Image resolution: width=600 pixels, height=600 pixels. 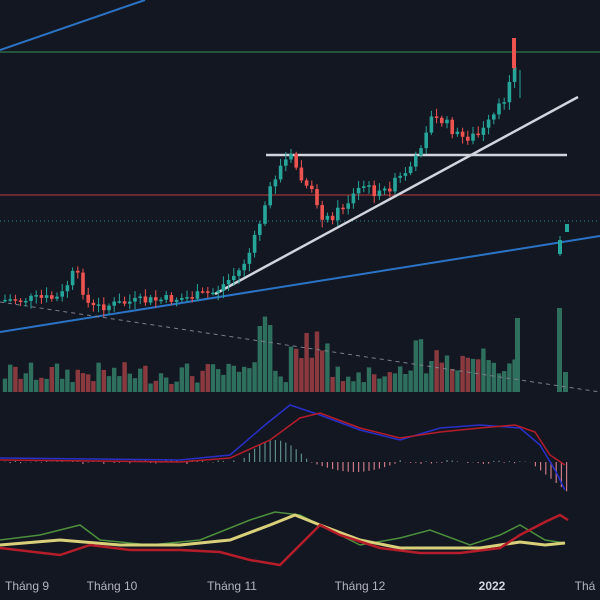 What do you see at coordinates (283, 439) in the screenshot?
I see `signal-line` at bounding box center [283, 439].